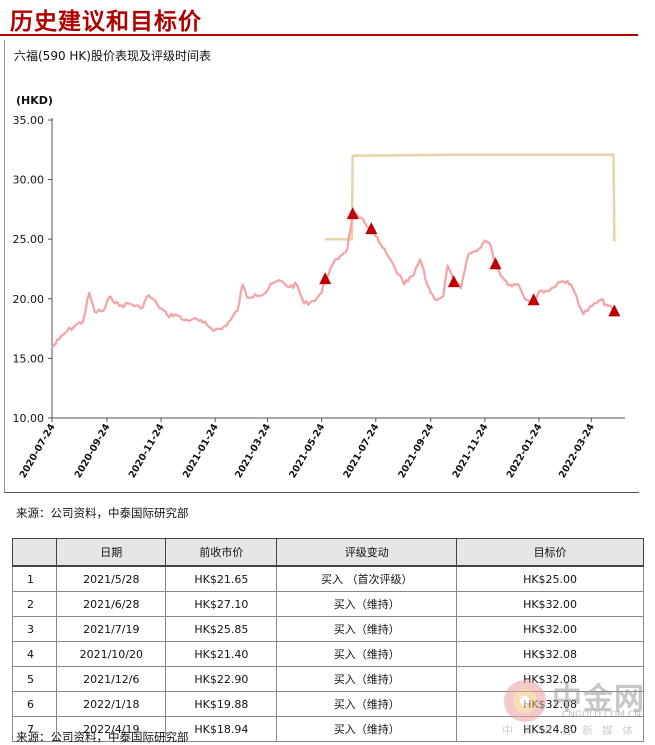 The width and height of the screenshot is (655, 745). Describe the element at coordinates (111, 729) in the screenshot. I see `table-cell: 2022/4/19` at that location.